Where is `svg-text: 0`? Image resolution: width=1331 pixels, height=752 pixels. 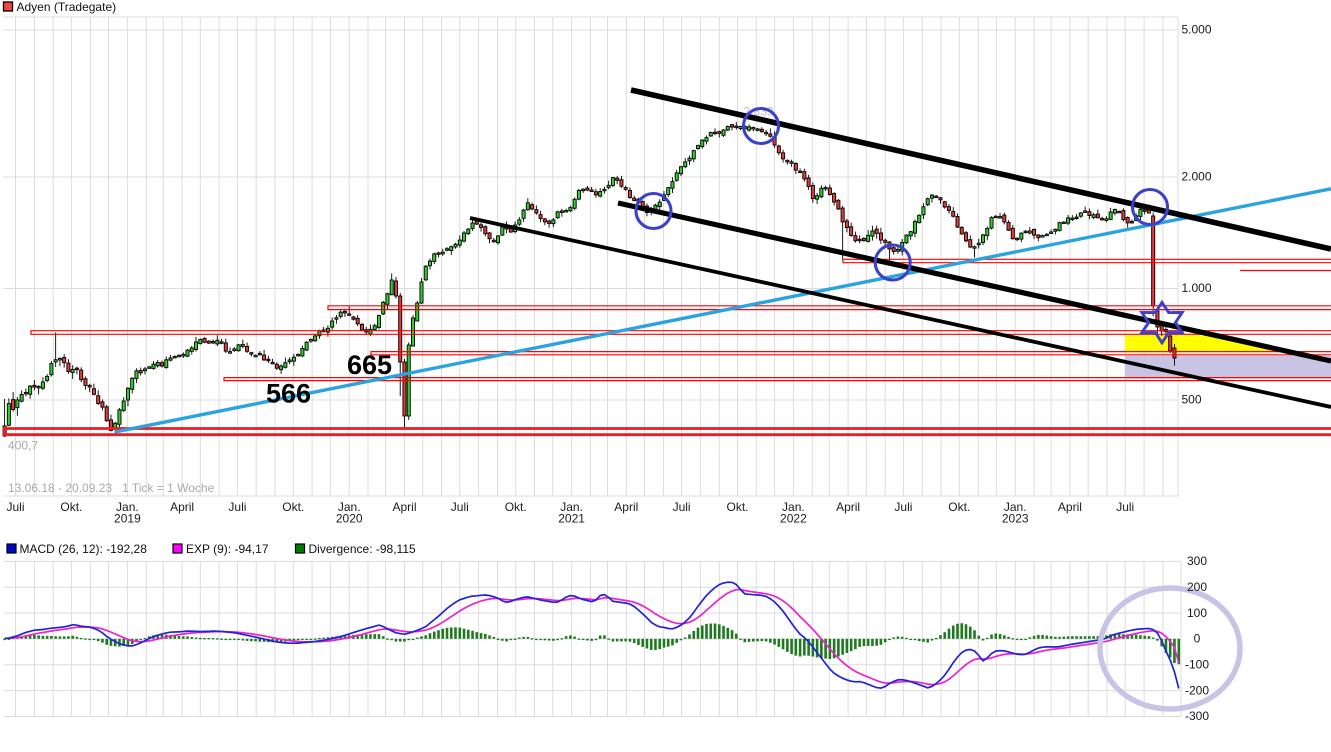
svg-text: 0 is located at coordinates (1197, 639).